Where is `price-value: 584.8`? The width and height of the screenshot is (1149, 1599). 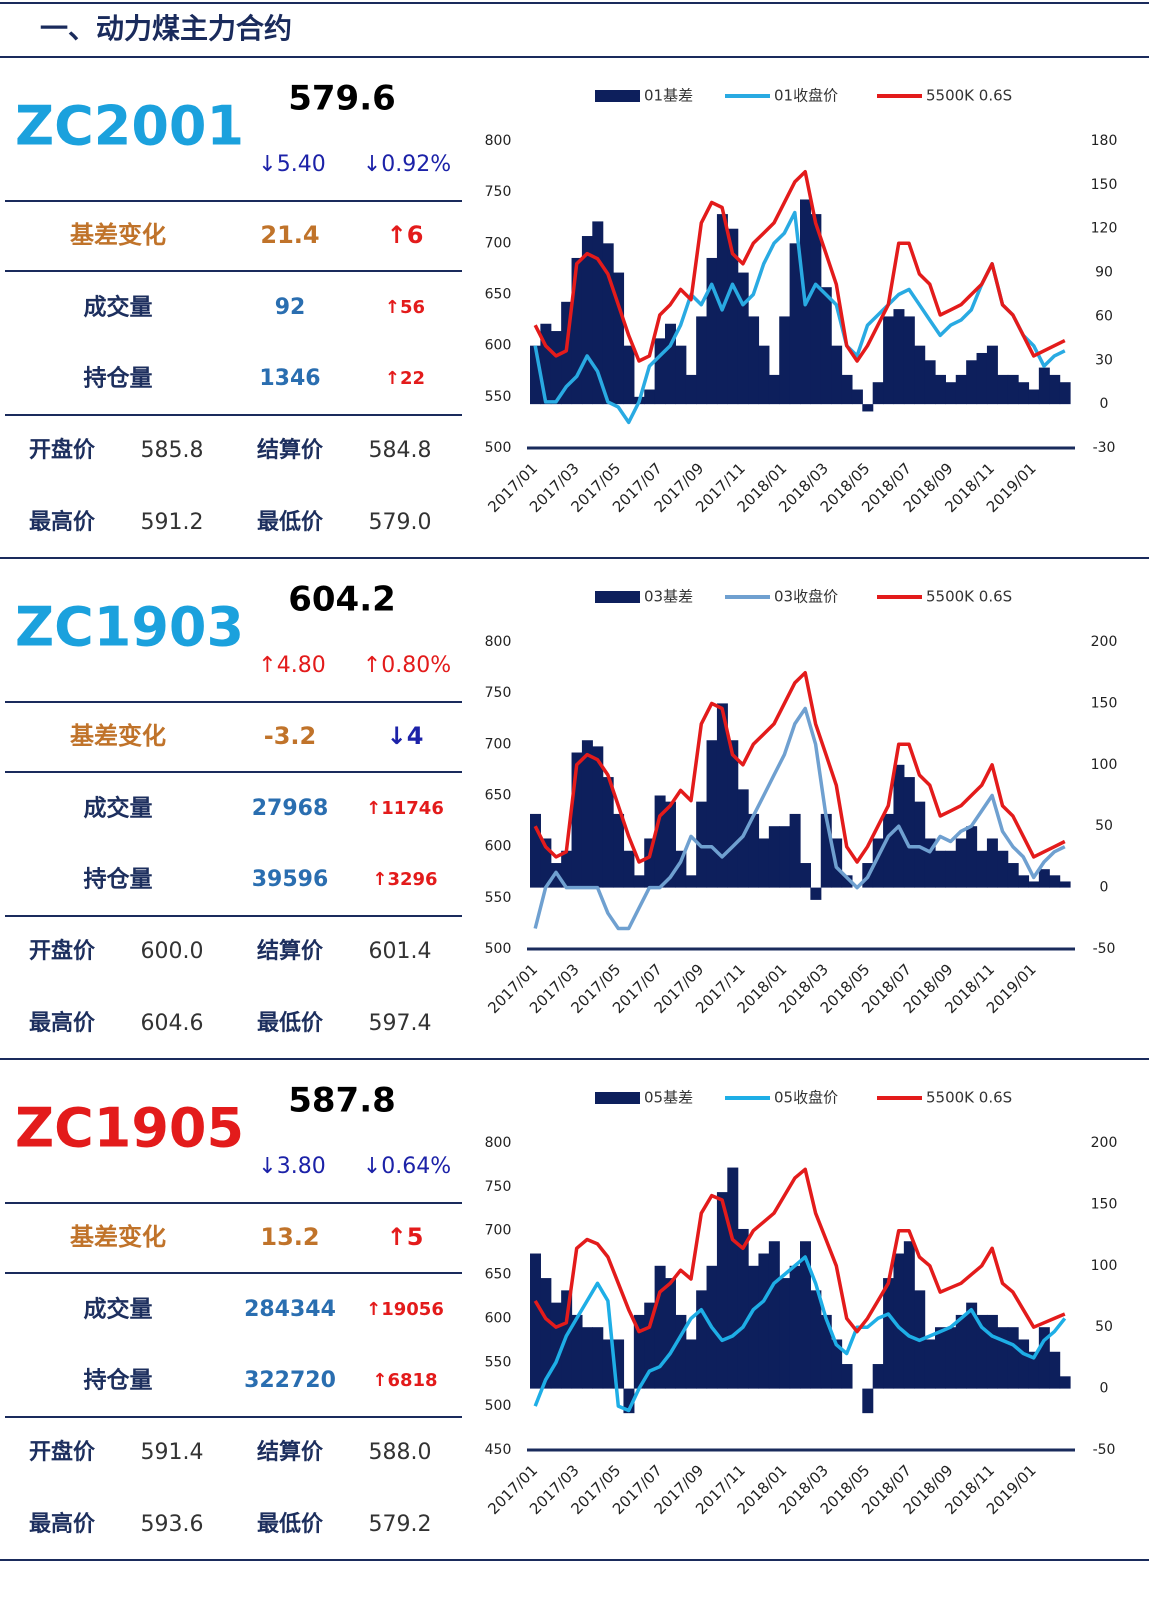 price-value: 584.8 is located at coordinates (400, 450).